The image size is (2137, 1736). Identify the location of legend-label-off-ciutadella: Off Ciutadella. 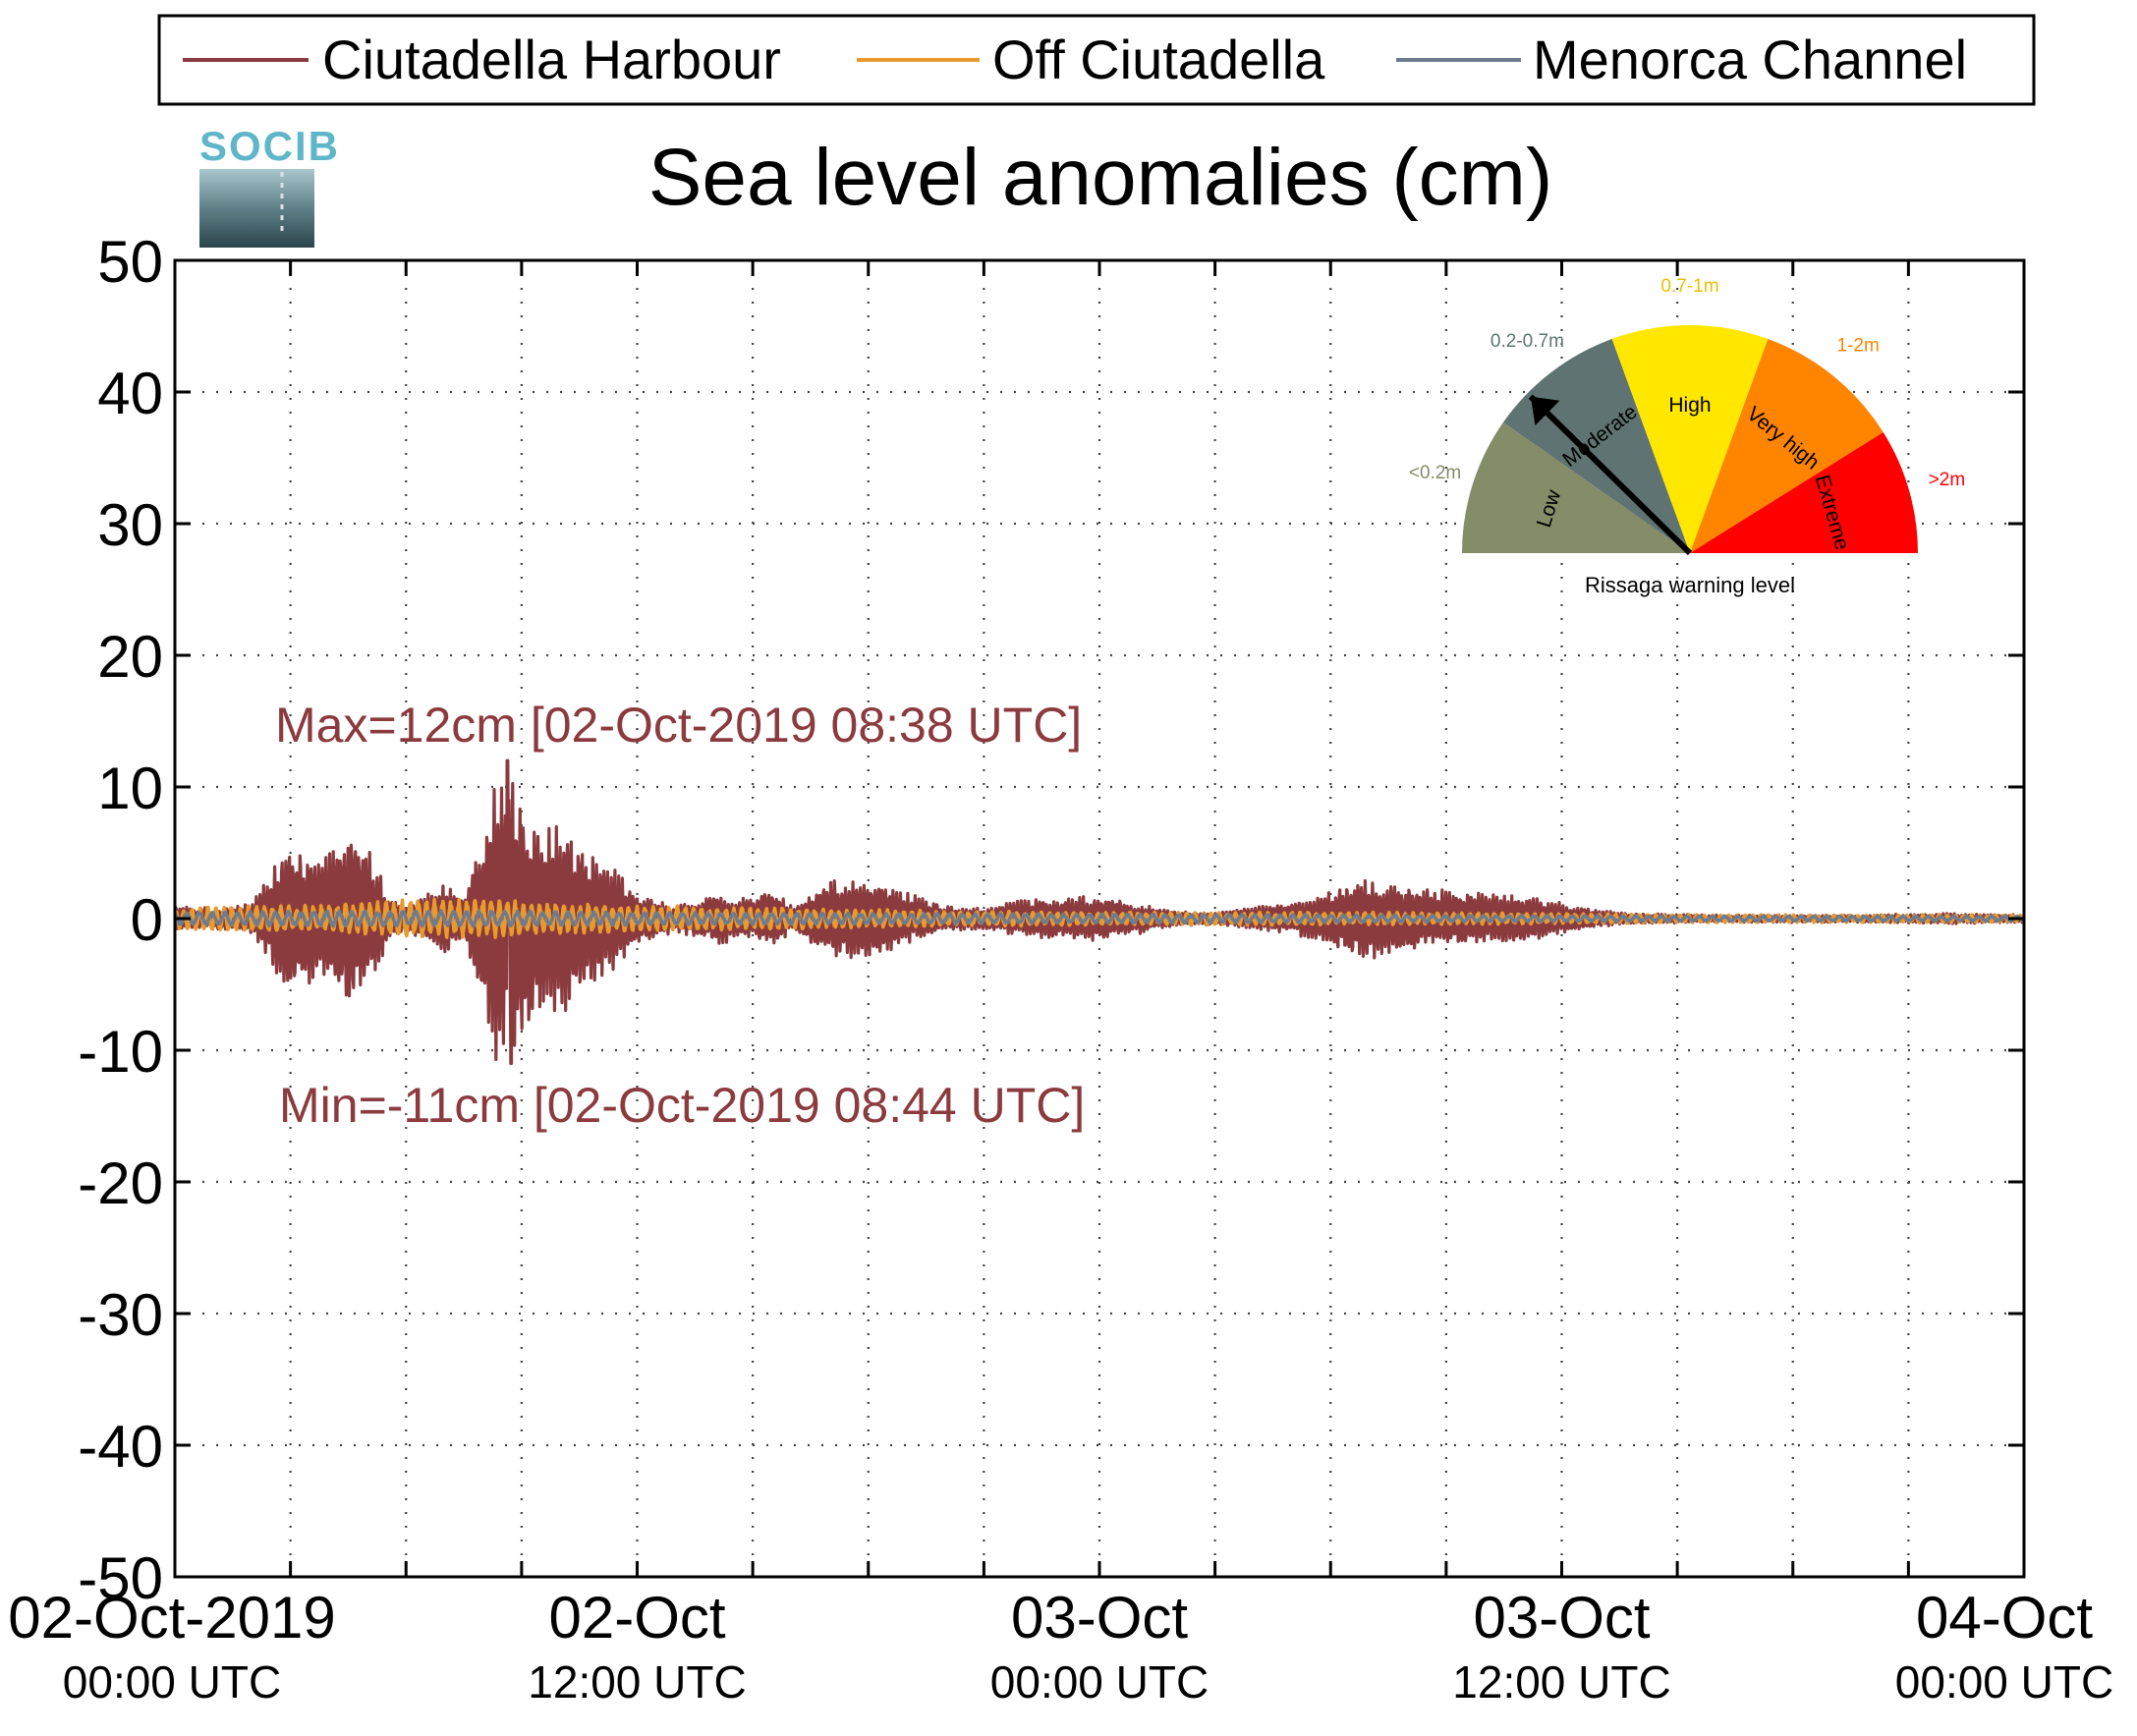
(1158, 59).